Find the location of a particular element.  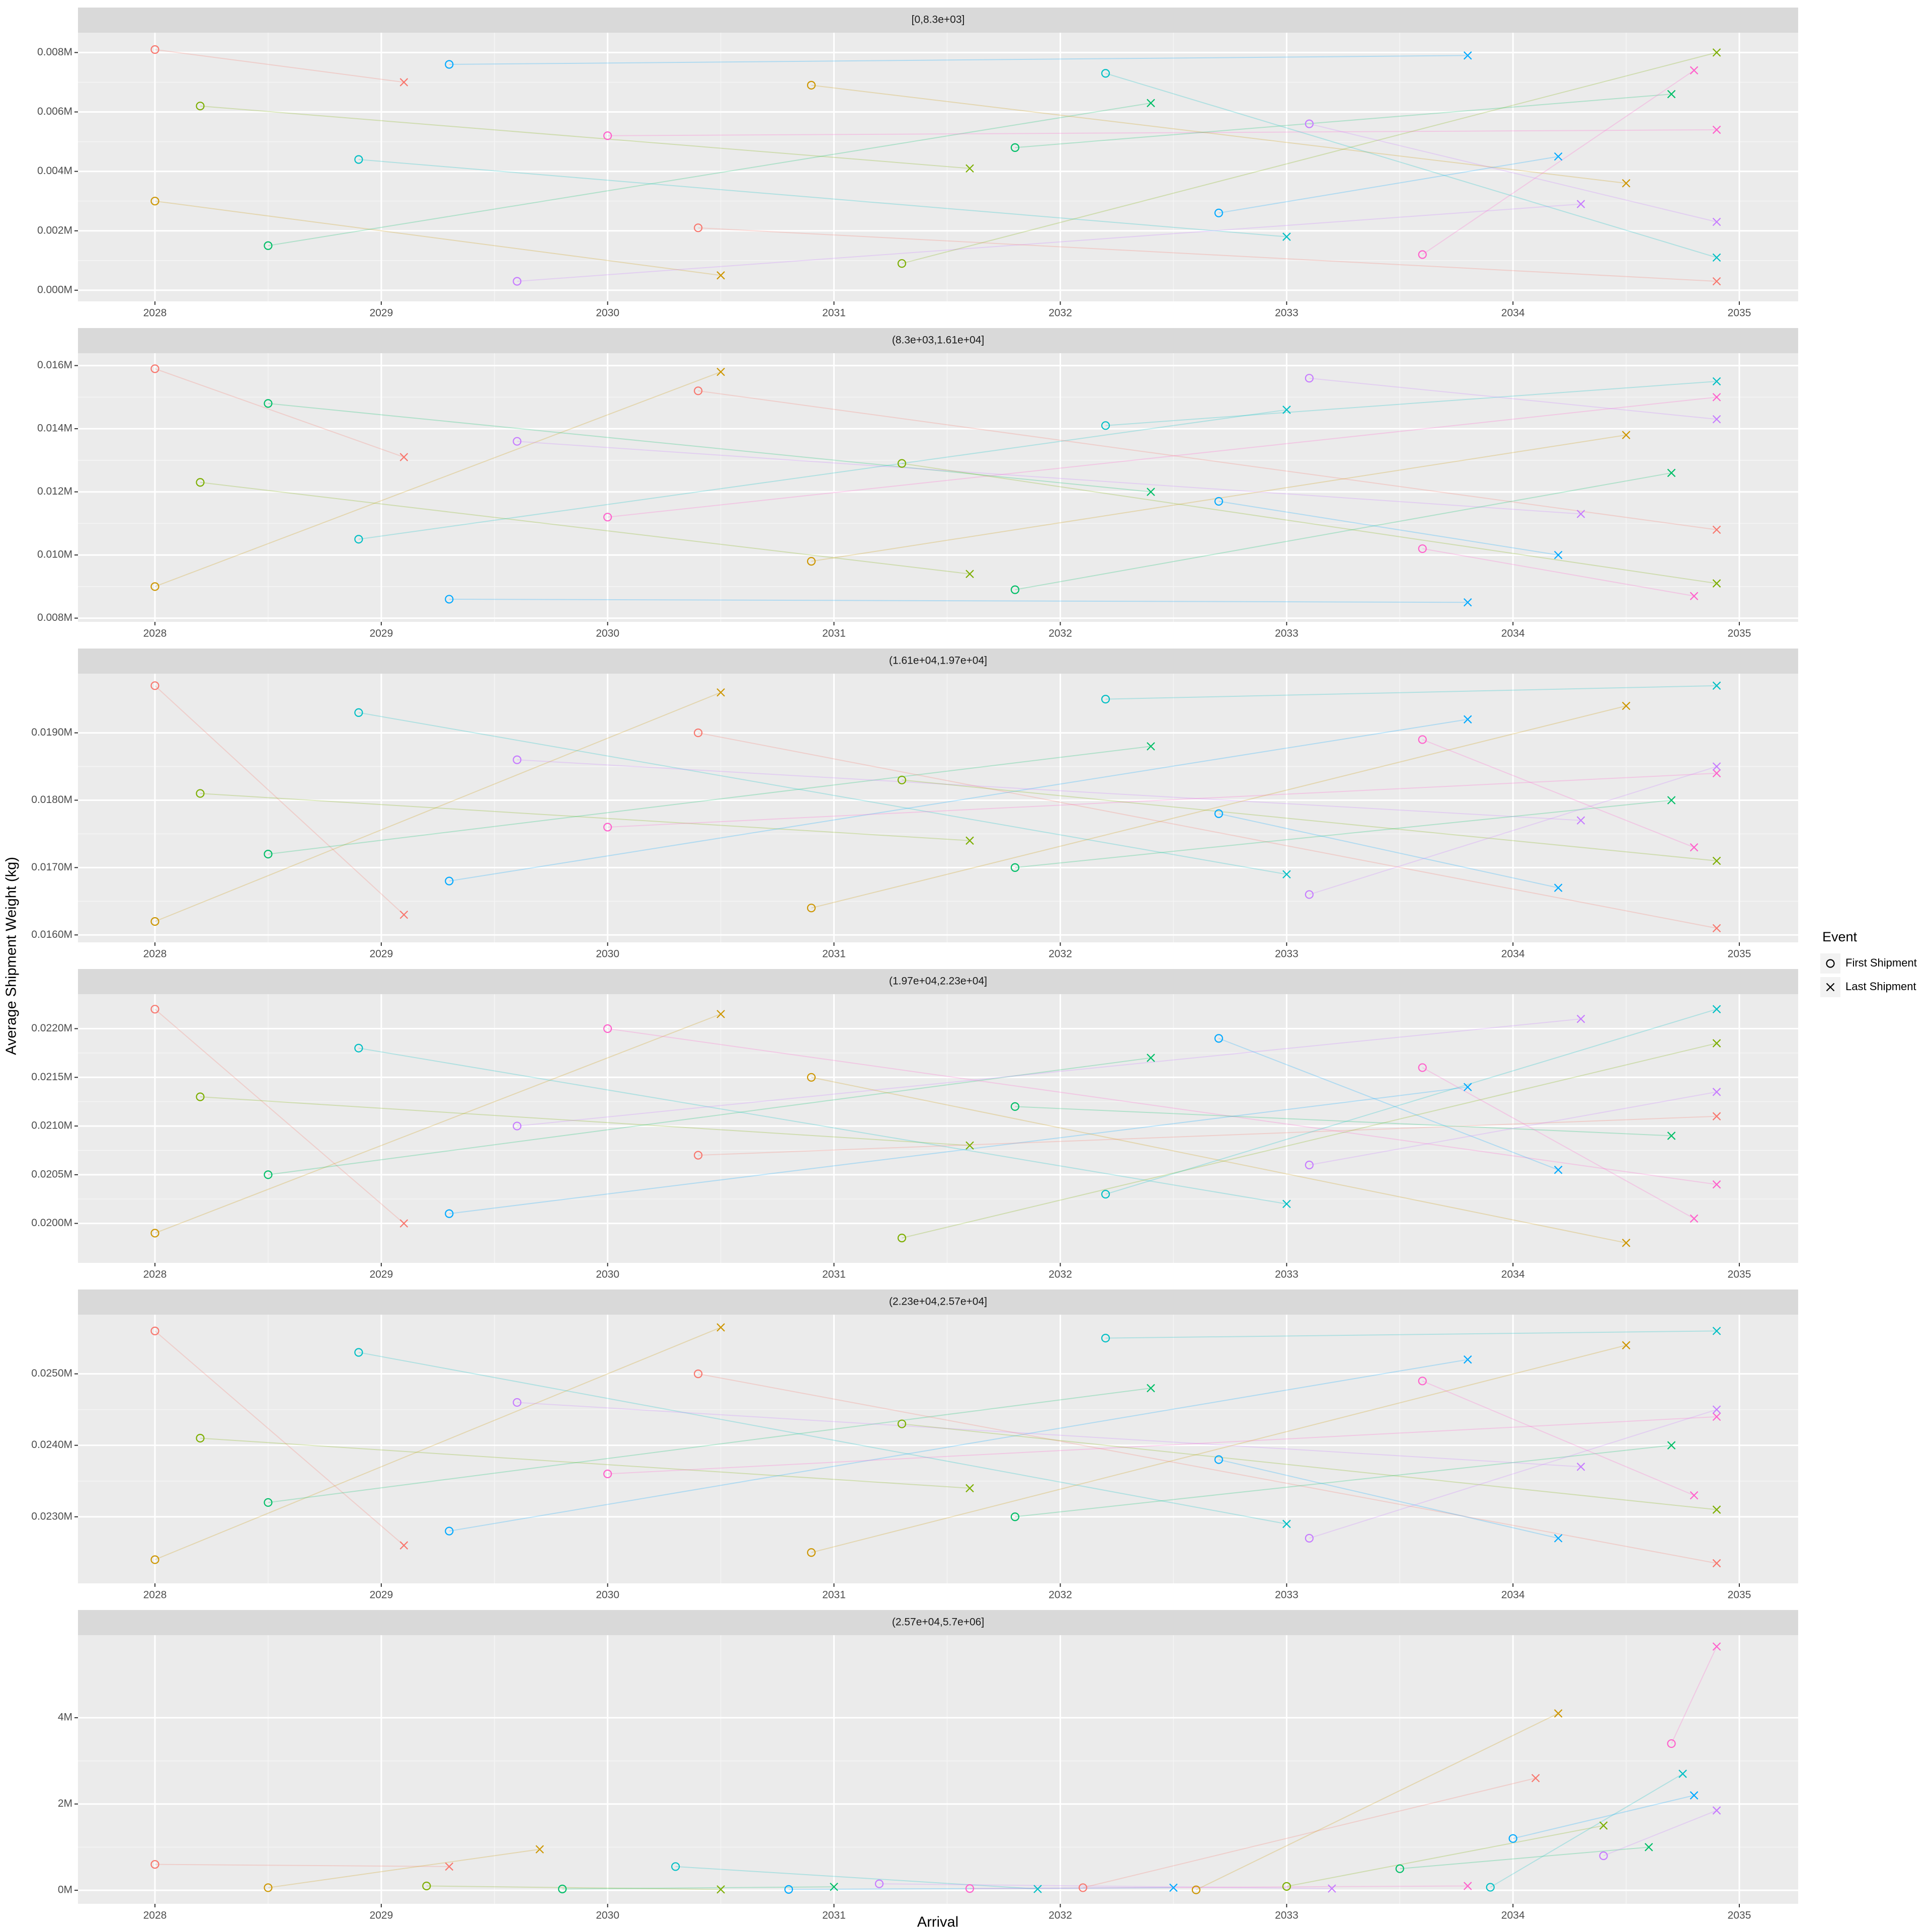

y-tick-label: 0.016M is located at coordinates (55, 365).